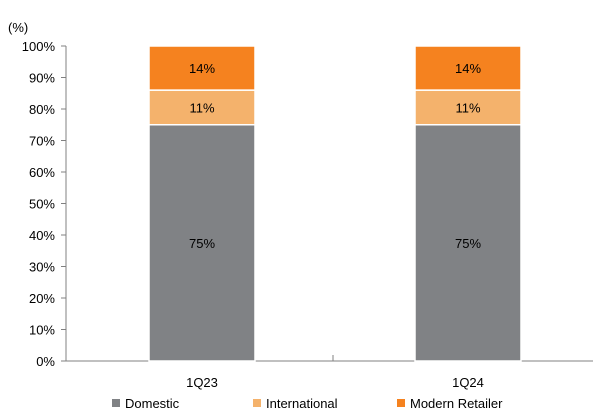 The image size is (593, 415). Describe the element at coordinates (42, 172) in the screenshot. I see `y-tick-label: 60%` at that location.